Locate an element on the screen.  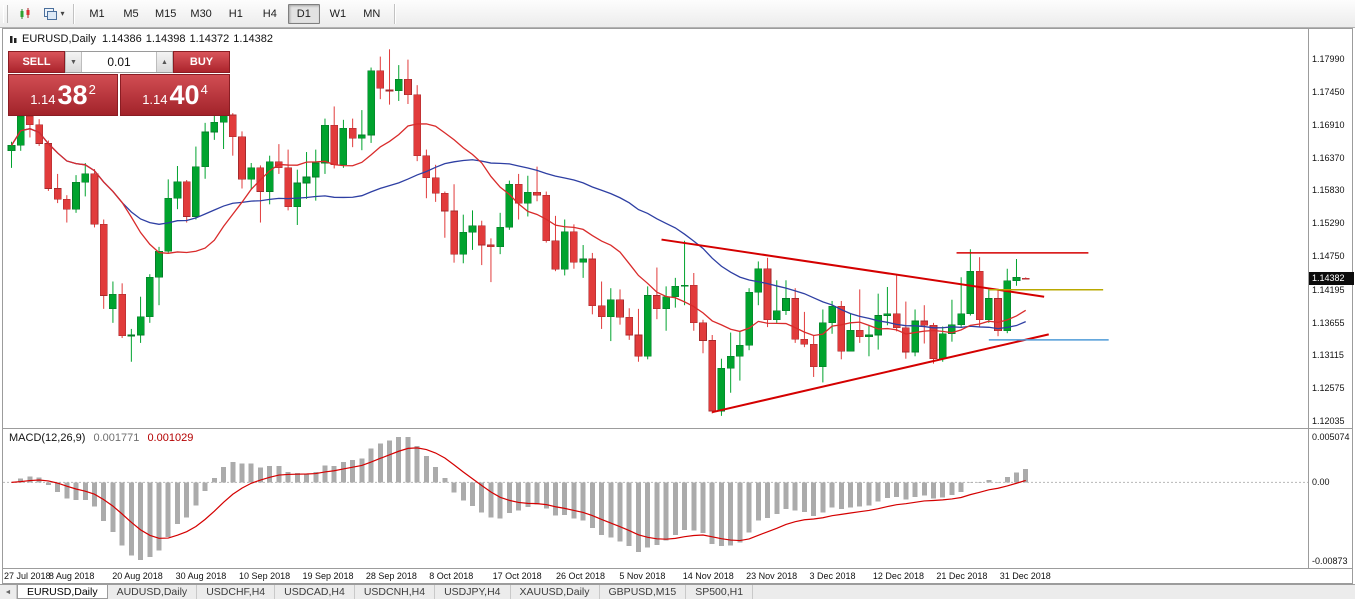
current-price-tag: 1.14382 is located at coordinates (1331, 279).